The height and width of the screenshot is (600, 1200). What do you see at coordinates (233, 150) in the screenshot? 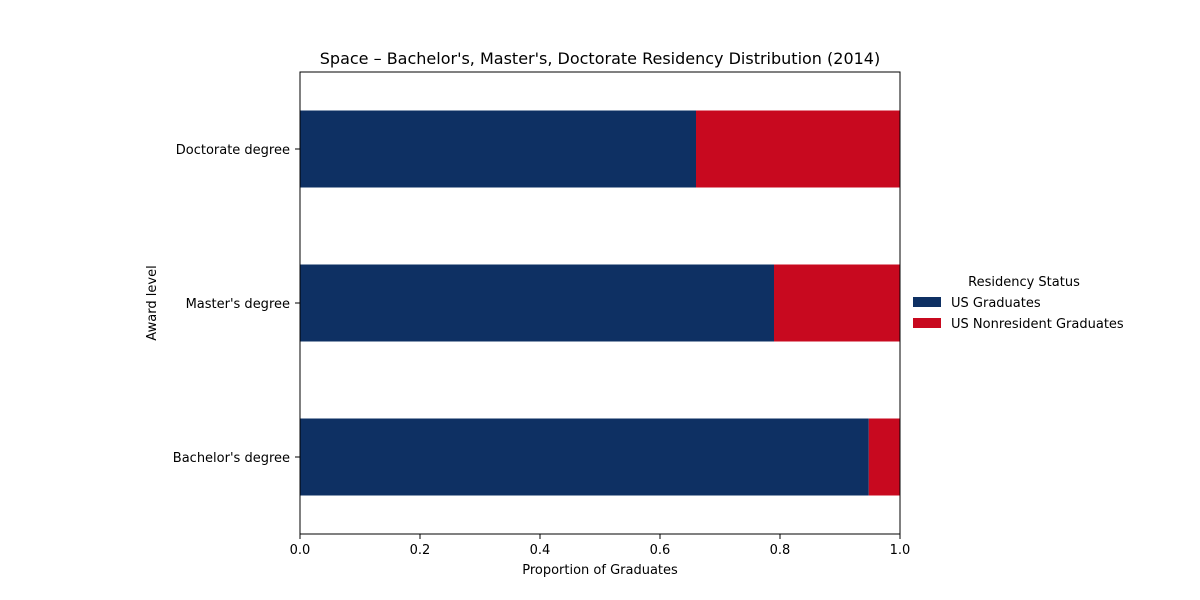
I see `y-tick-label: Doctorate degree` at bounding box center [233, 150].